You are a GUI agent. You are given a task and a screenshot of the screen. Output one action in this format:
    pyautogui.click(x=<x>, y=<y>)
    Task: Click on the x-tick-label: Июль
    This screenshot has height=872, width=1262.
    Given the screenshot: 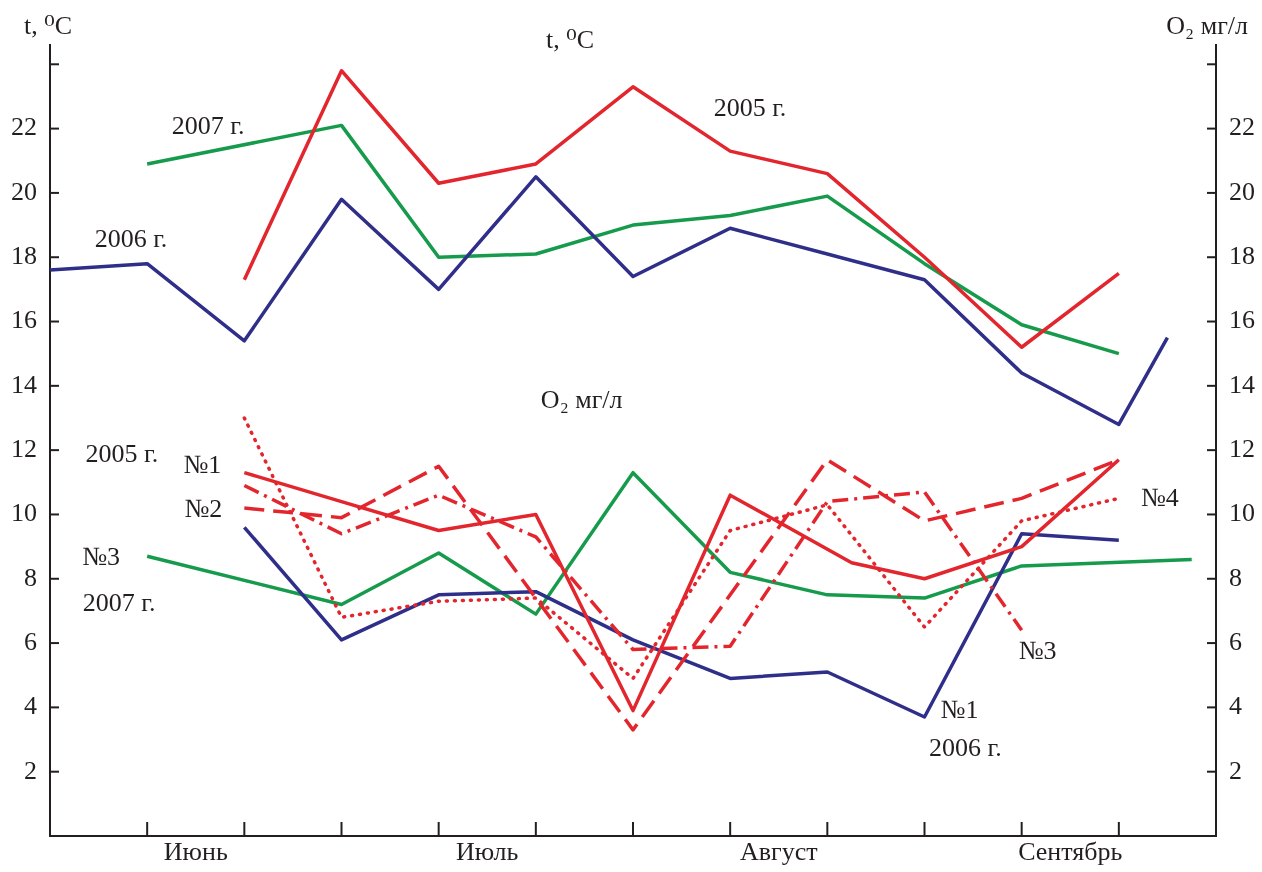 What is the action you would take?
    pyautogui.click(x=487, y=852)
    